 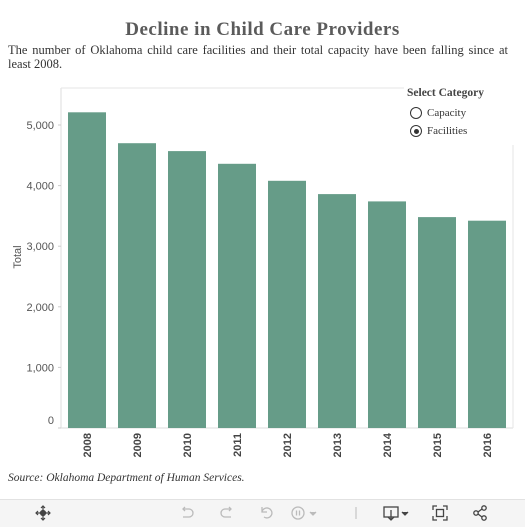 What do you see at coordinates (387, 314) in the screenshot?
I see `bar-2014` at bounding box center [387, 314].